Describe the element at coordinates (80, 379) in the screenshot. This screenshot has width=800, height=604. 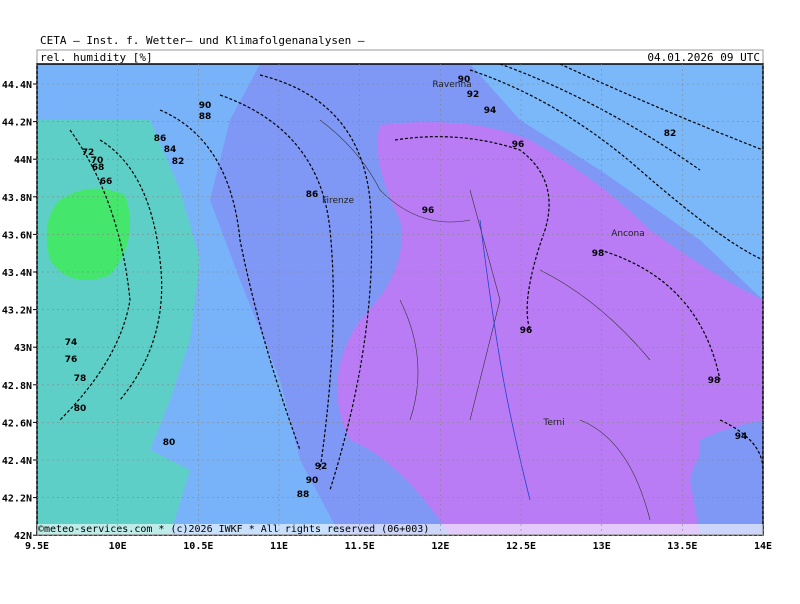
I see `contour-label: 78` at that location.